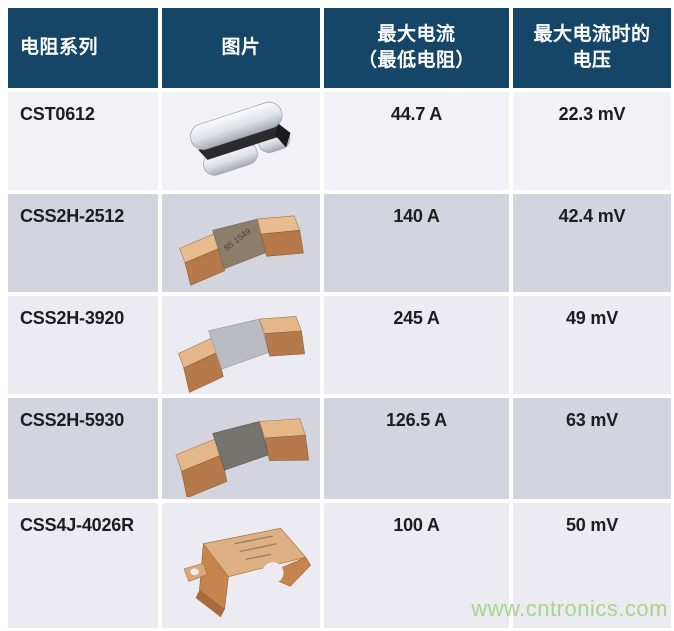 The width and height of the screenshot is (674, 631). I want to click on cell-image-css2h-2512: 85 1549, so click(241, 243).